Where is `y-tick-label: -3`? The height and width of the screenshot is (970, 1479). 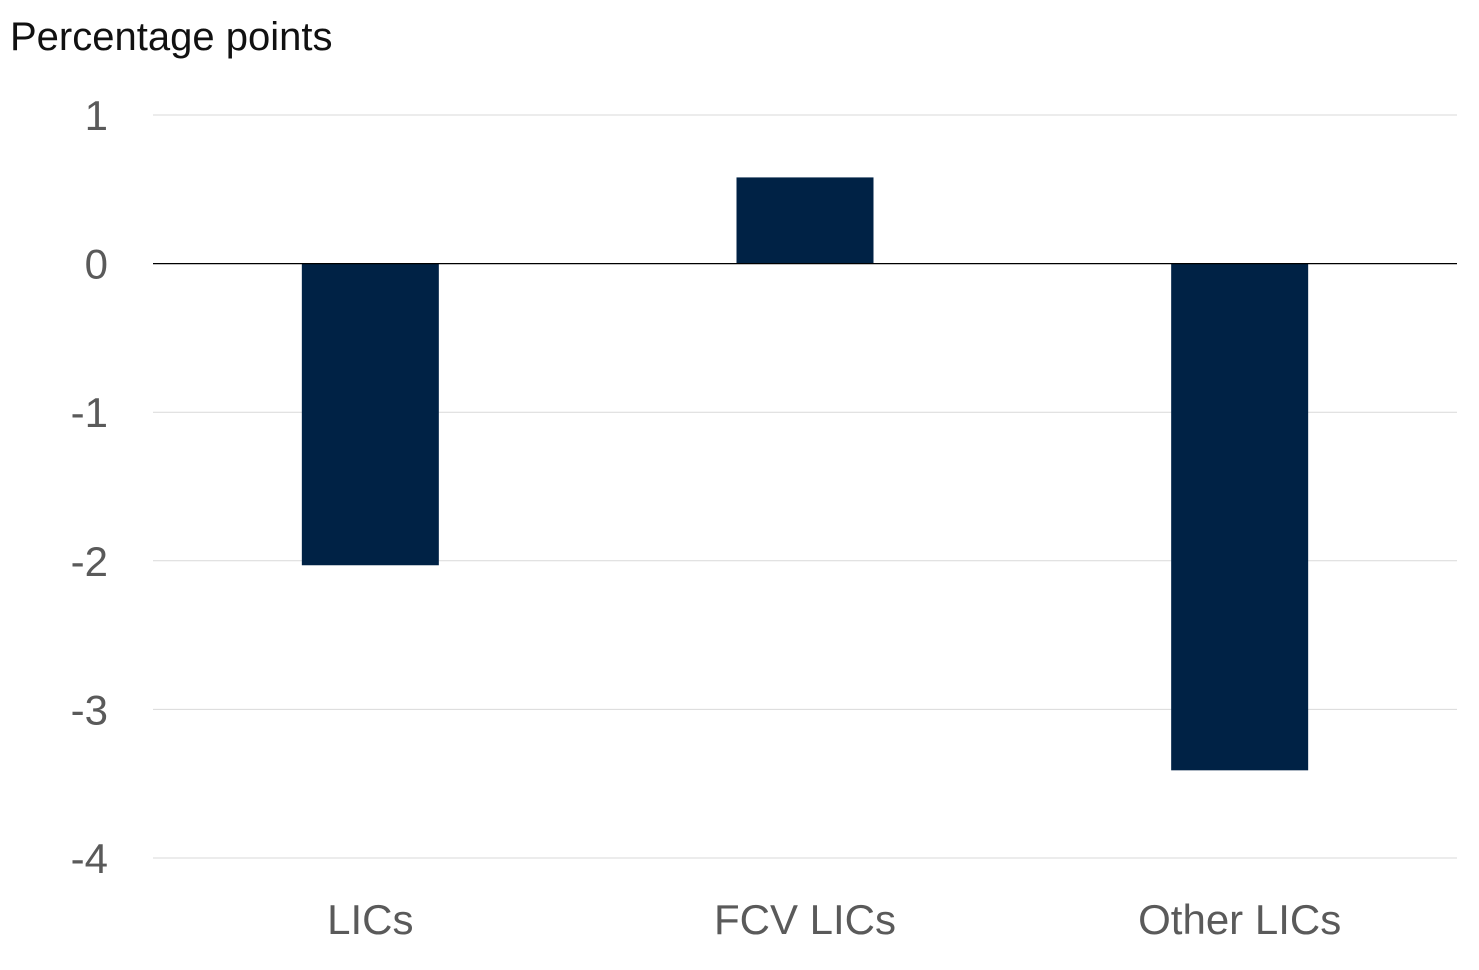 y-tick-label: -3 is located at coordinates (89, 709).